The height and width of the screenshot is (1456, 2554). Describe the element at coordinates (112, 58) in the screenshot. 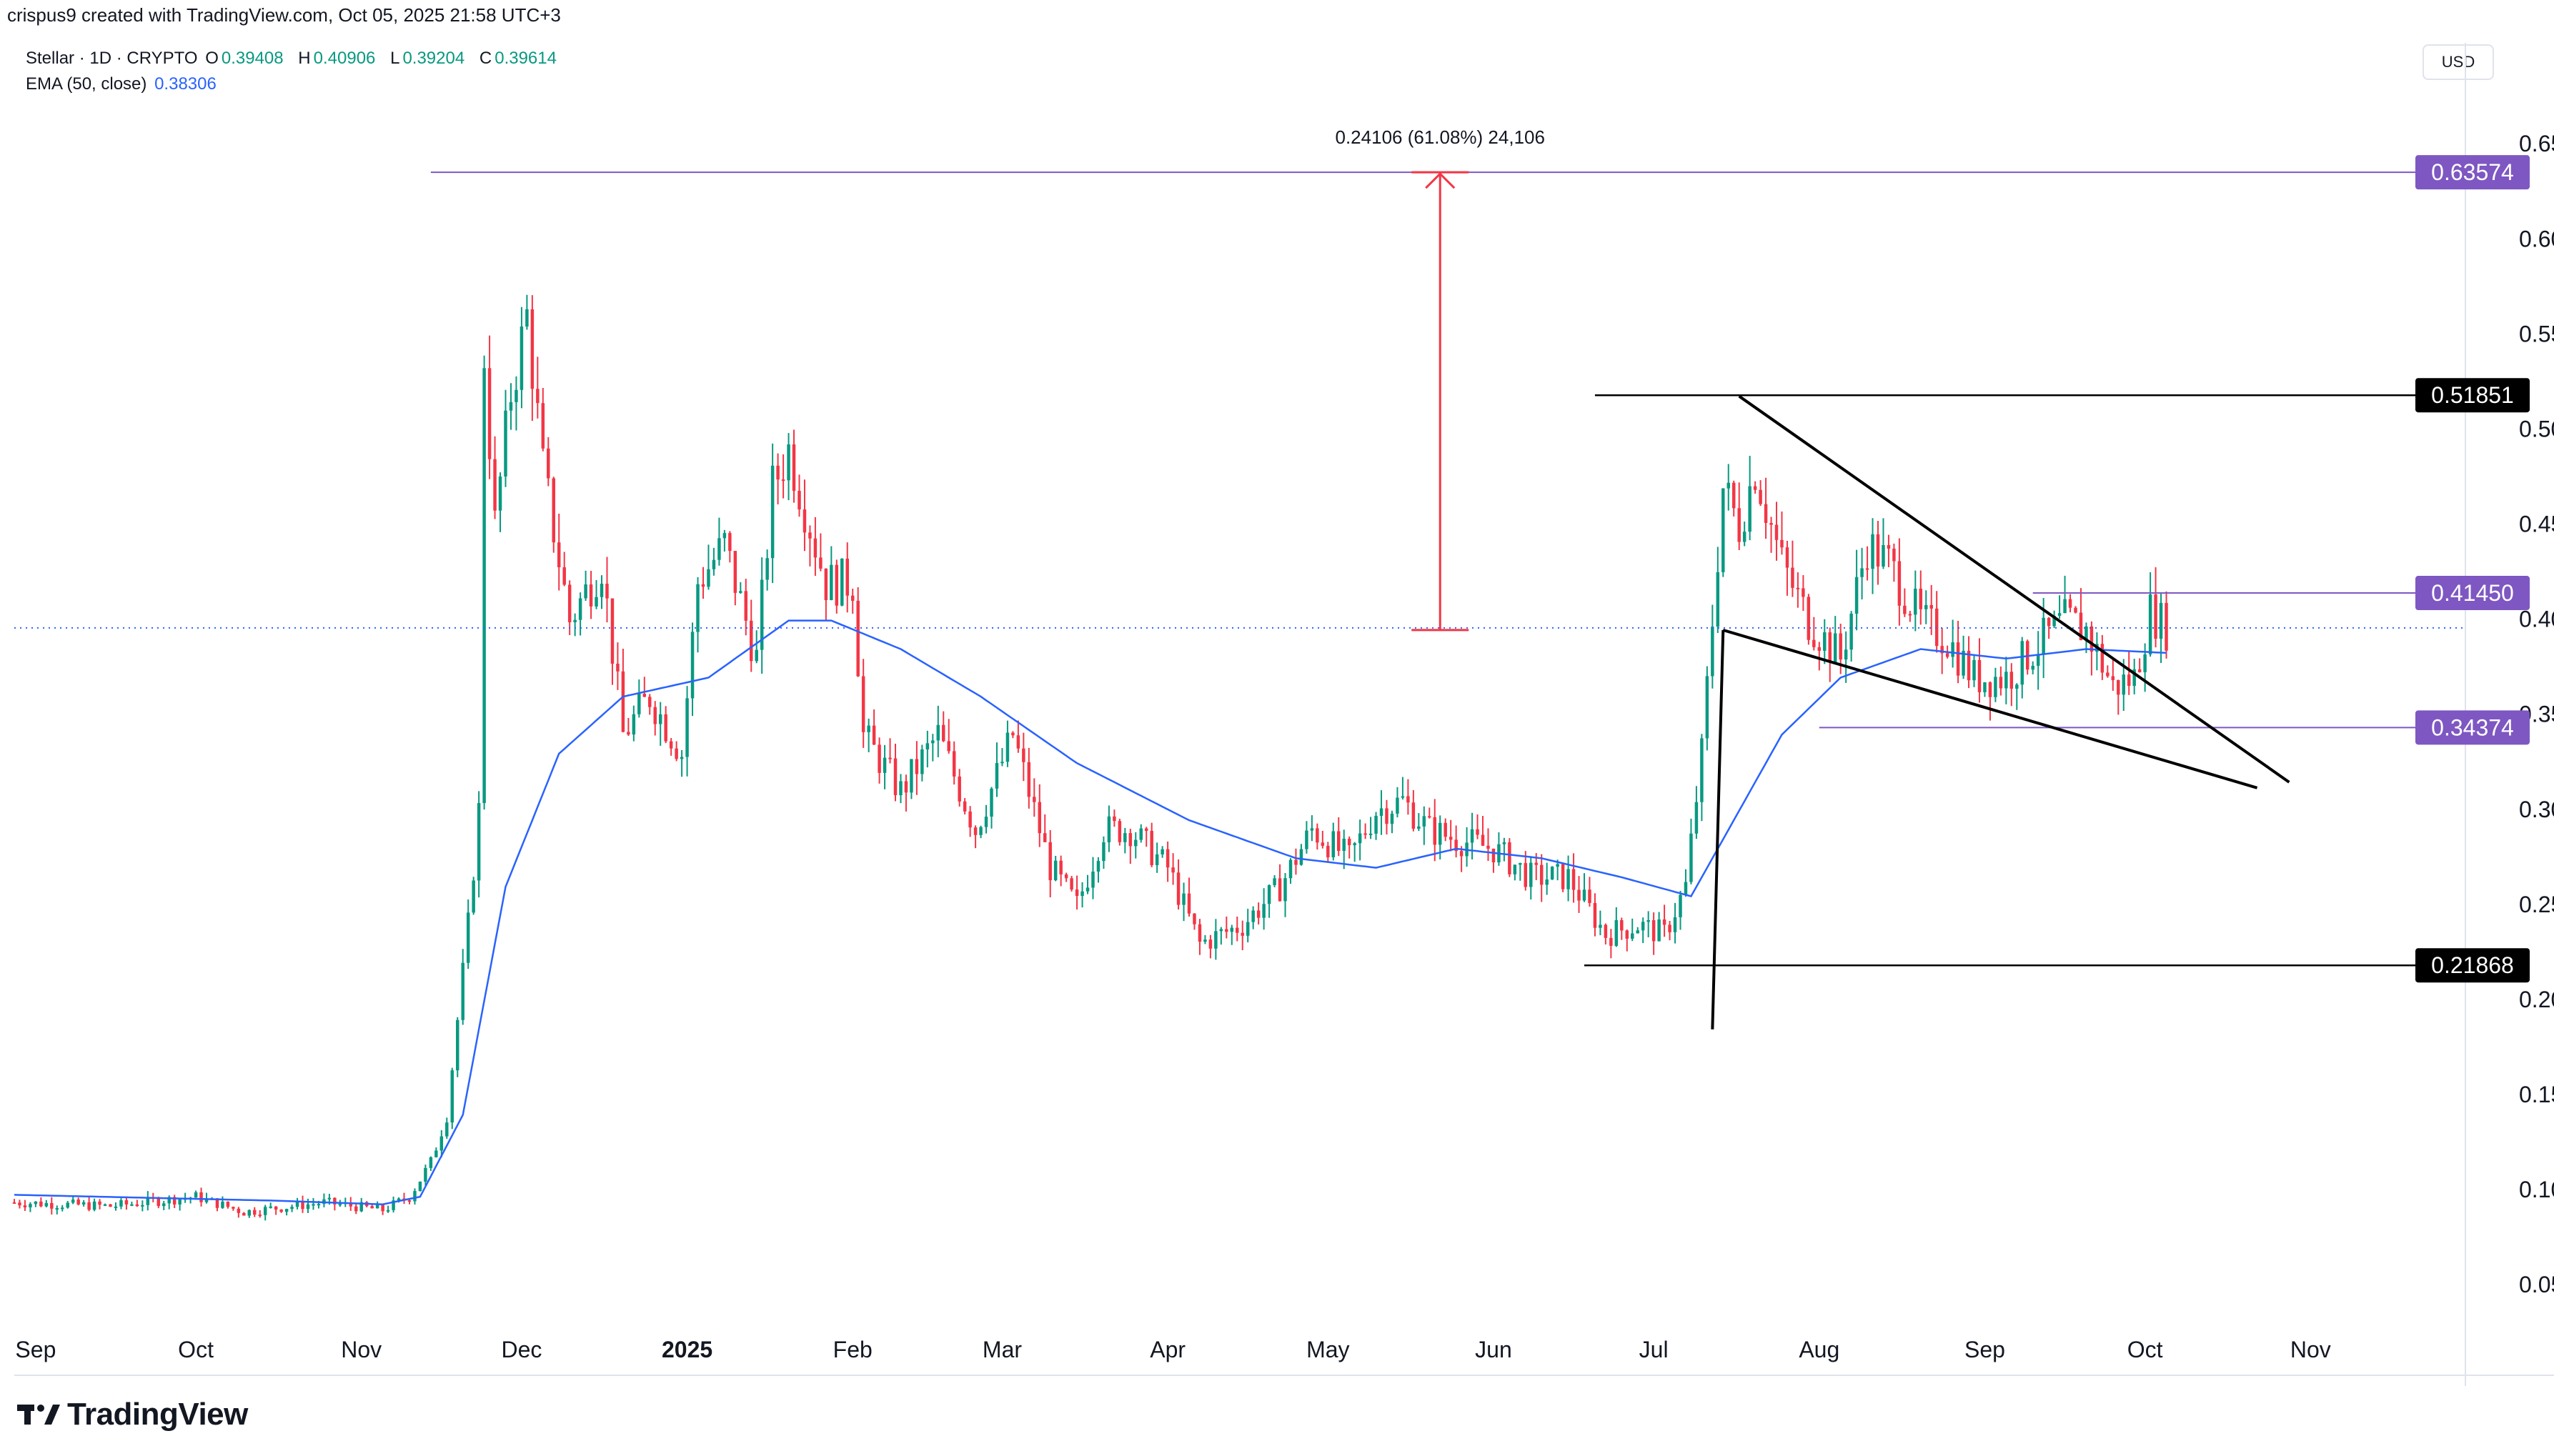

I see `symbol-label: Stellar · 1D · CRYPTO` at that location.